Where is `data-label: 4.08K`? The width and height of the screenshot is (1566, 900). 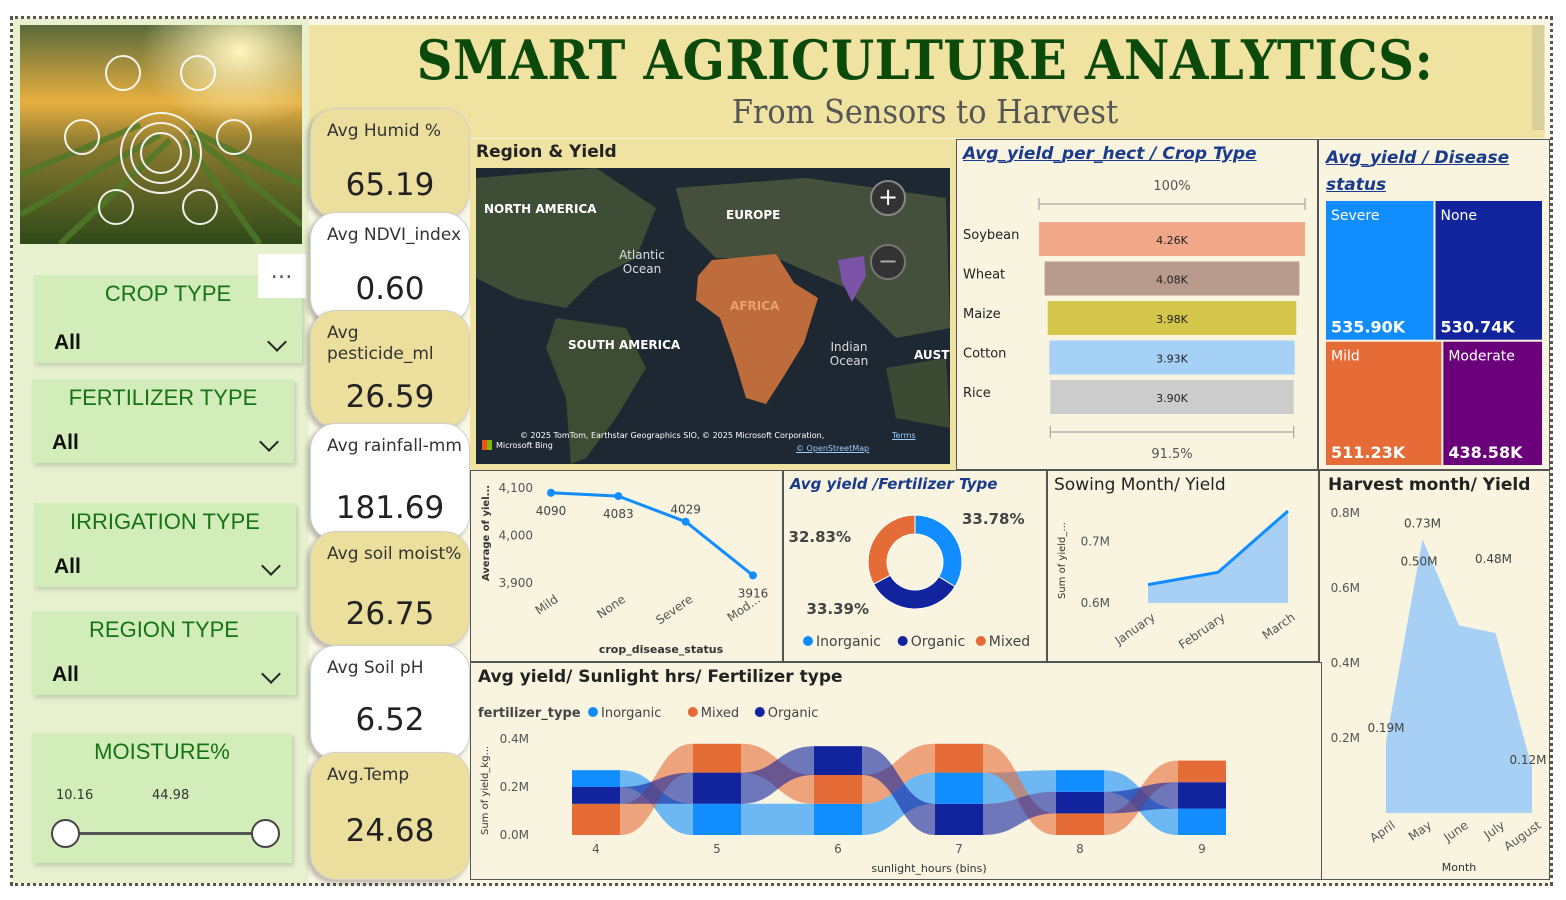
data-label: 4.08K is located at coordinates (1172, 280).